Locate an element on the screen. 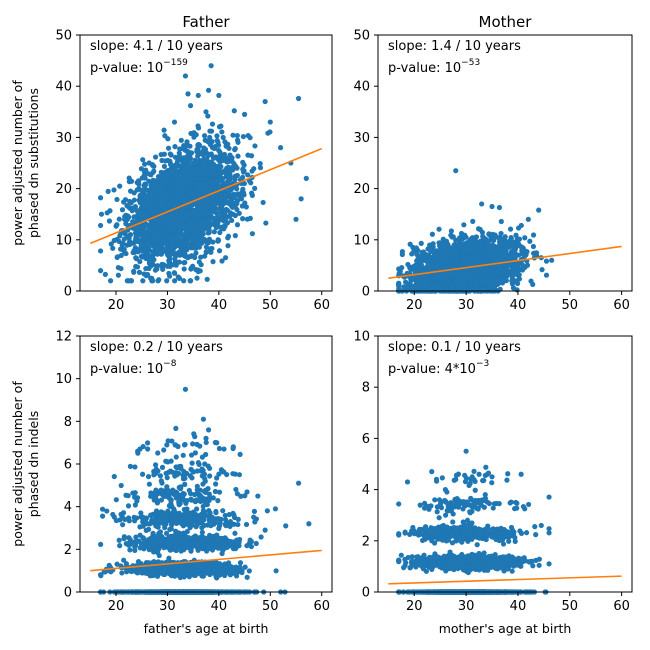 Image resolution: width=650 pixels, height=650 pixels. slope-annotation: slope: 4.1 / 10 years is located at coordinates (156, 46).